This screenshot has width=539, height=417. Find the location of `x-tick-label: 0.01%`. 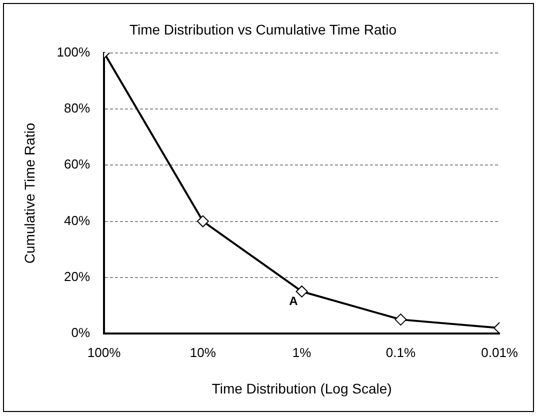

x-tick-label: 0.01% is located at coordinates (499, 352).